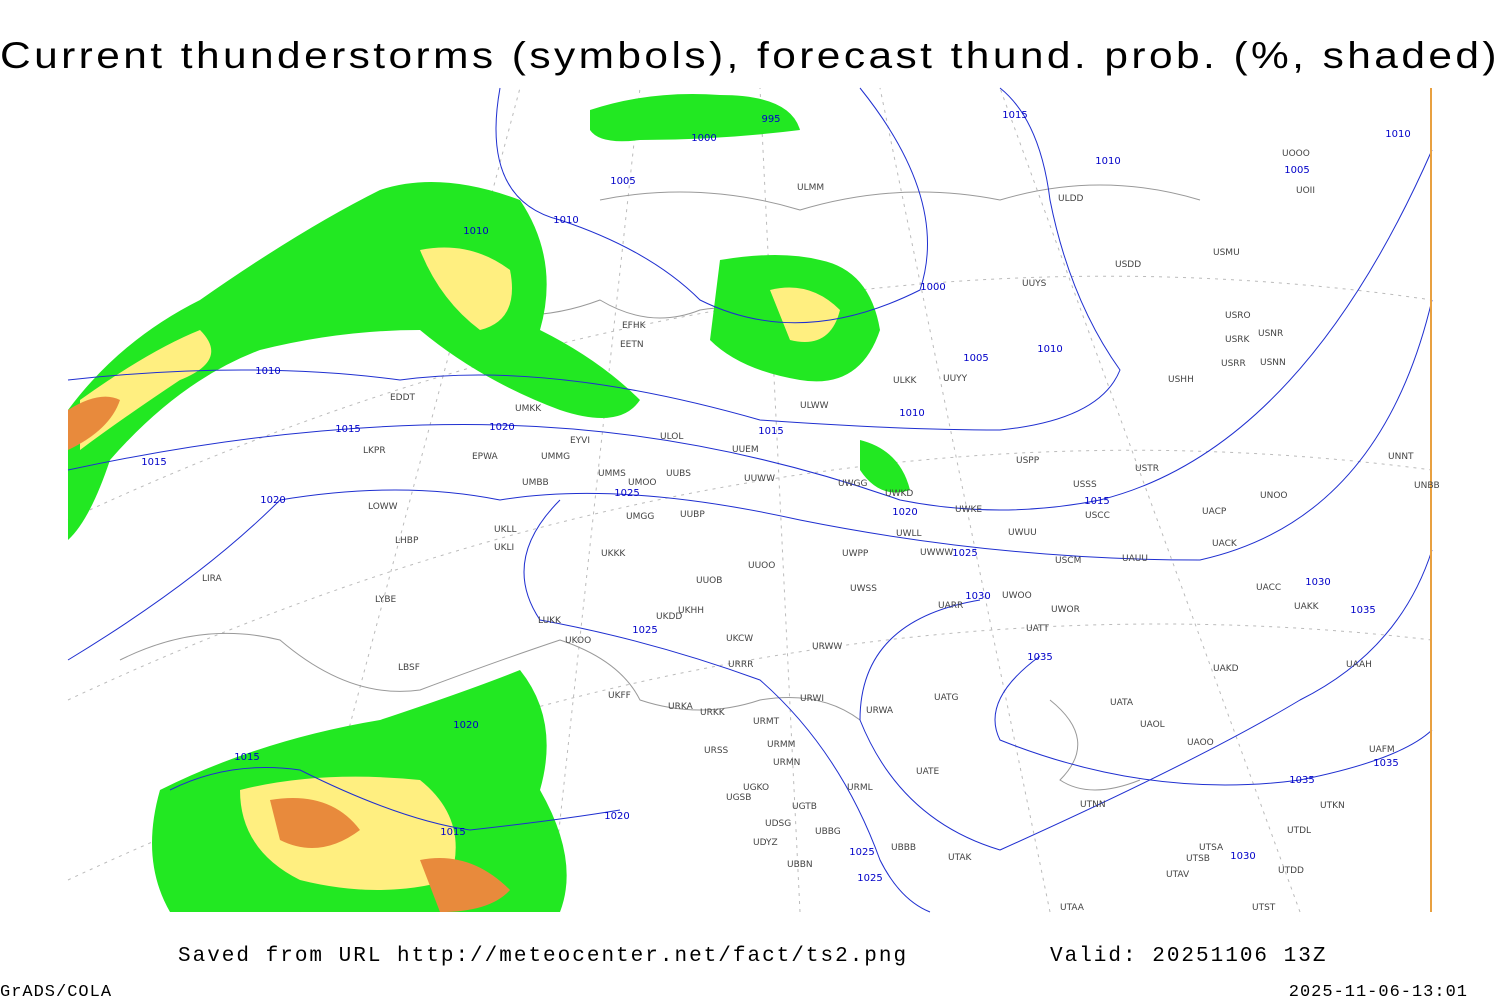 The width and height of the screenshot is (1500, 1000). Describe the element at coordinates (786, 763) in the screenshot. I see `station-label: URMN` at that location.